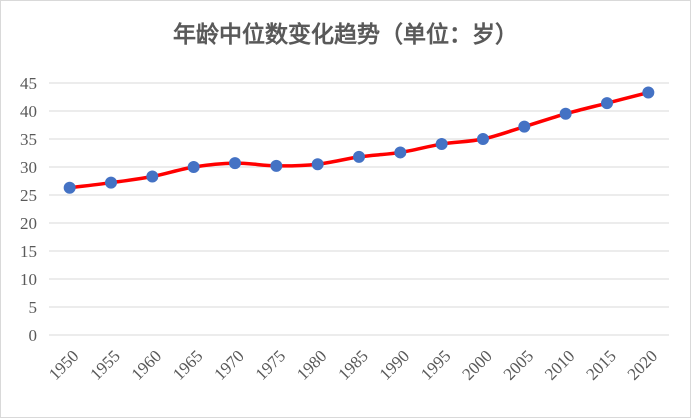 The image size is (691, 418). Describe the element at coordinates (33, 307) in the screenshot. I see `y-tick-label: 5` at that location.